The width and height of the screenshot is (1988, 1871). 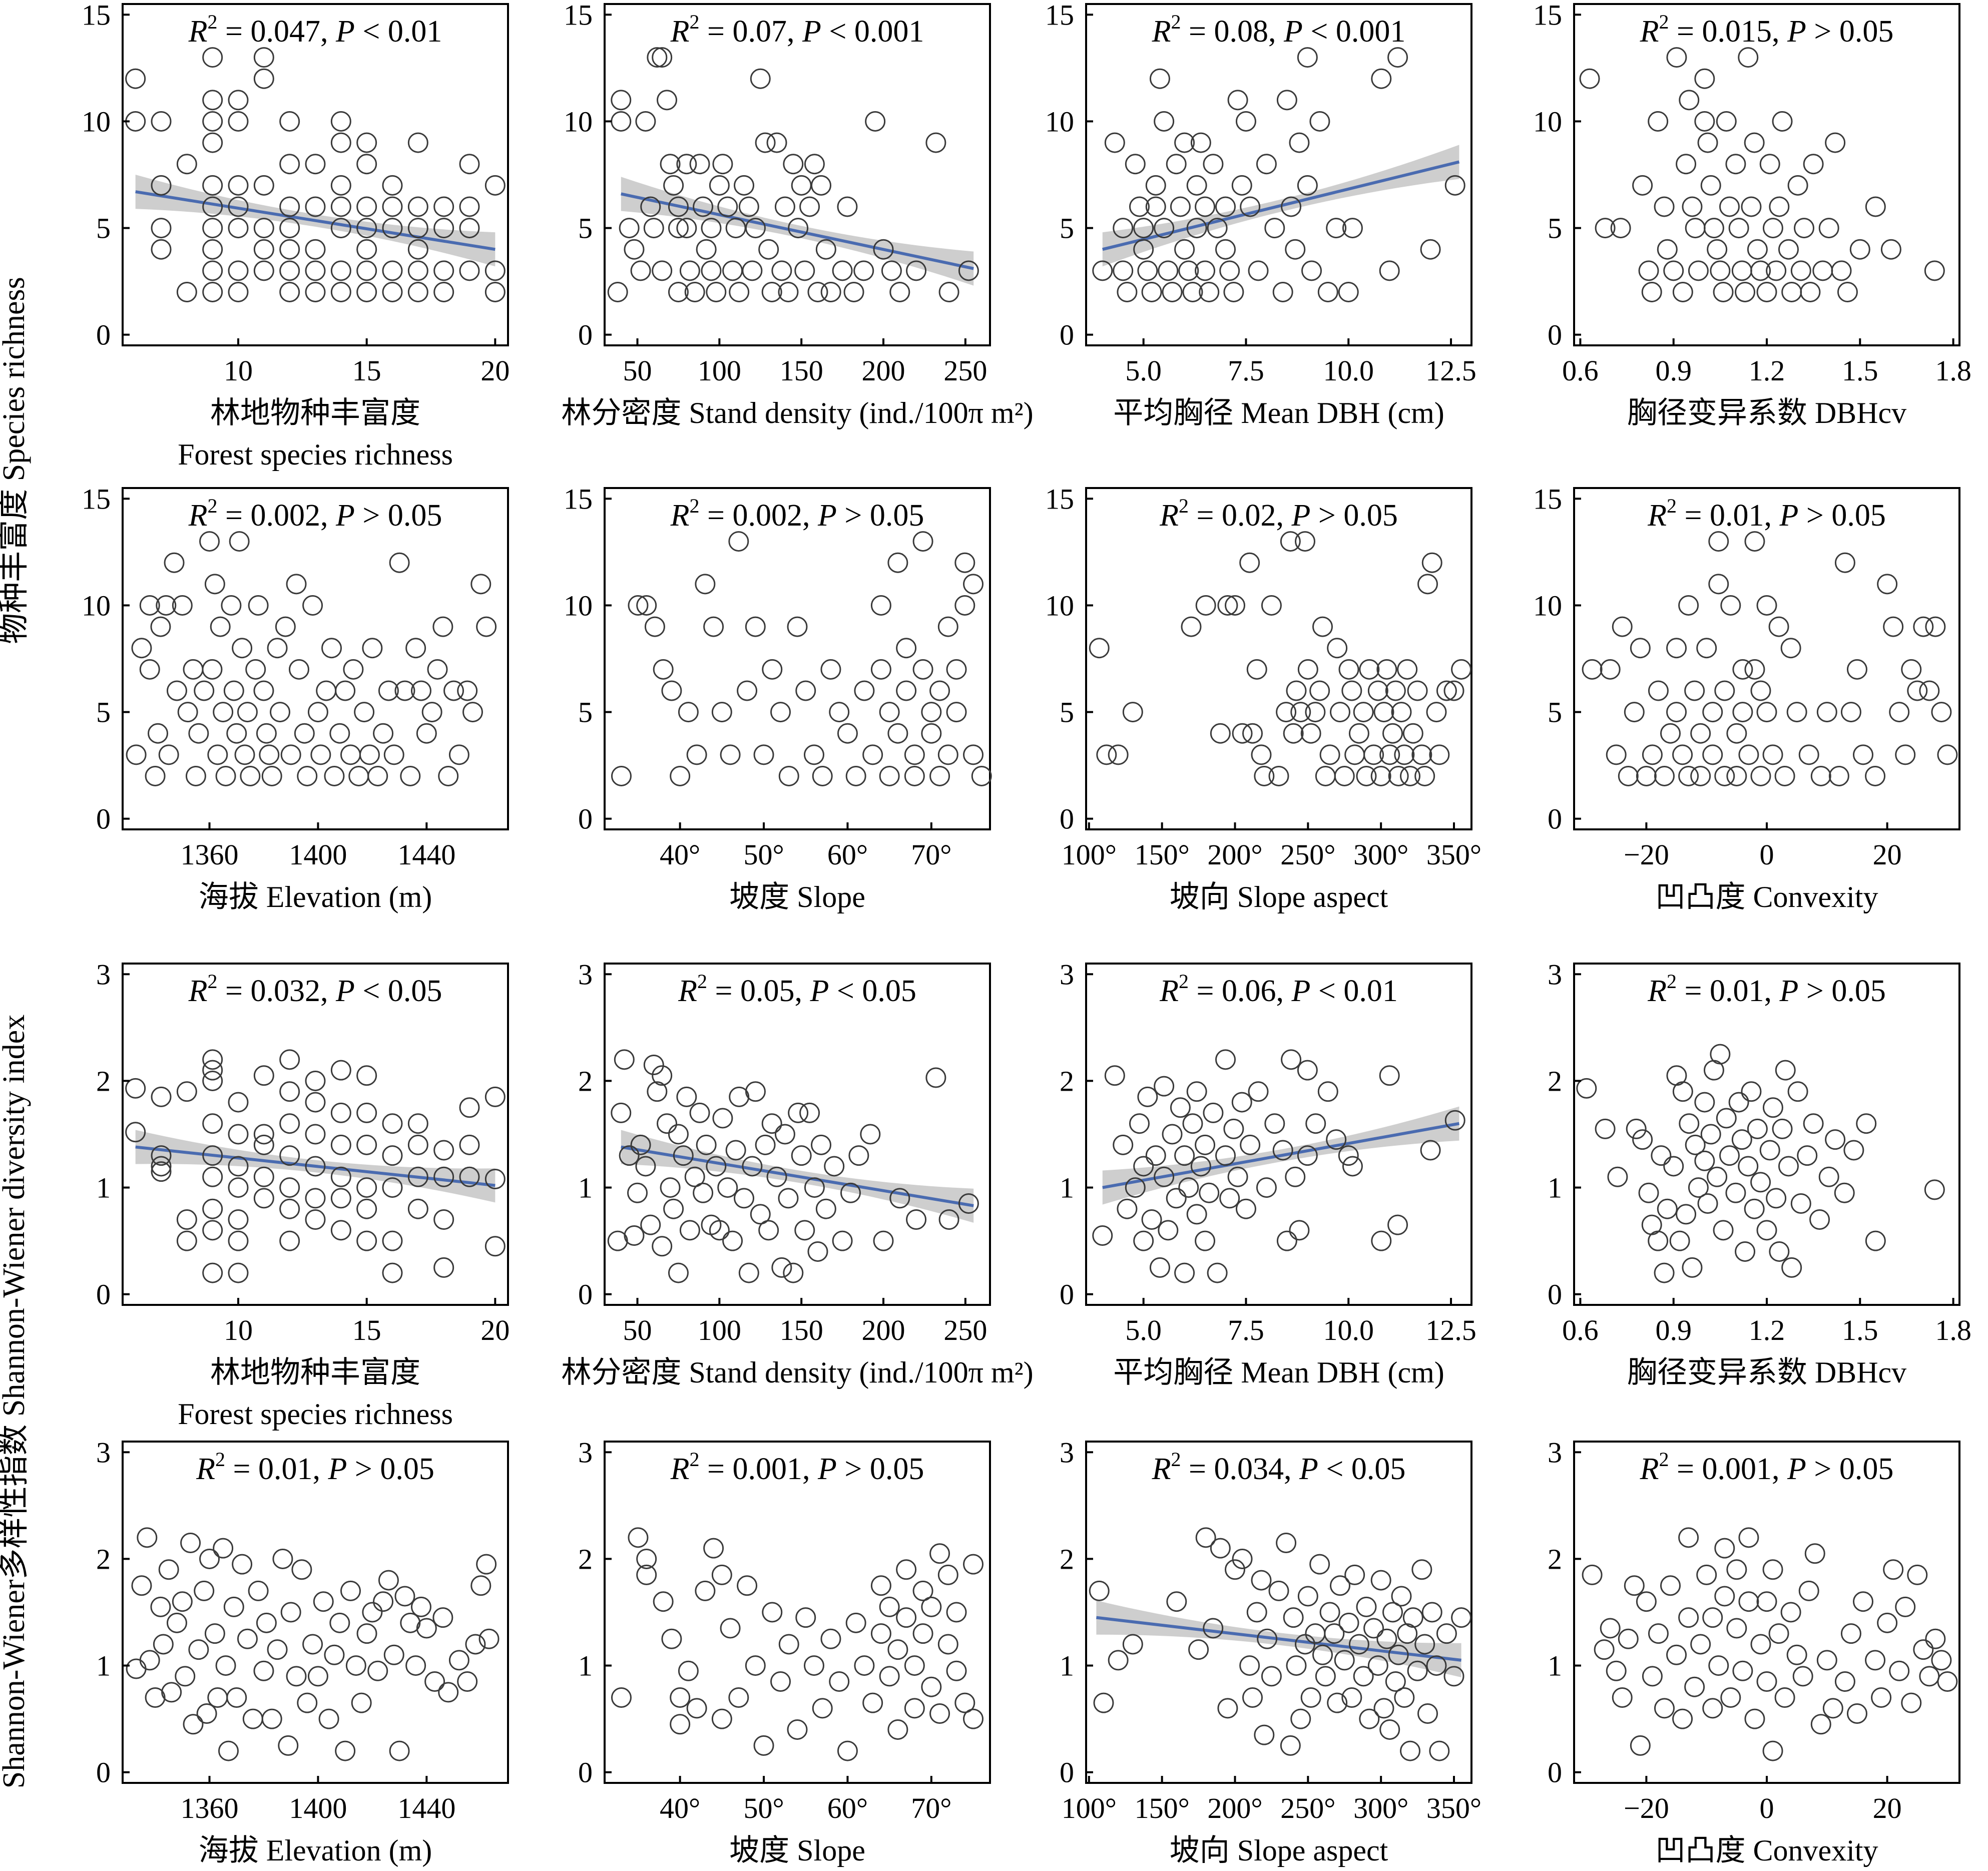 I want to click on y-tick-label: 15, so click(x=578, y=15).